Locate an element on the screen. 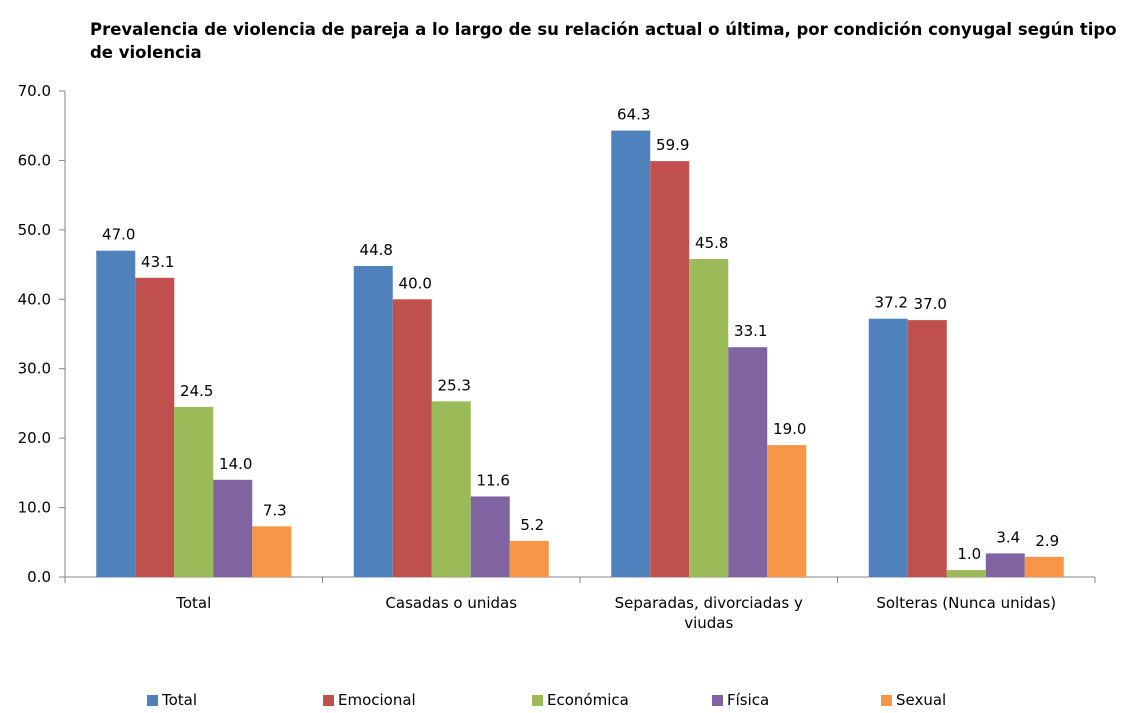  chart-legend: Total Emocional Económica Física Sexual is located at coordinates (561, 702).